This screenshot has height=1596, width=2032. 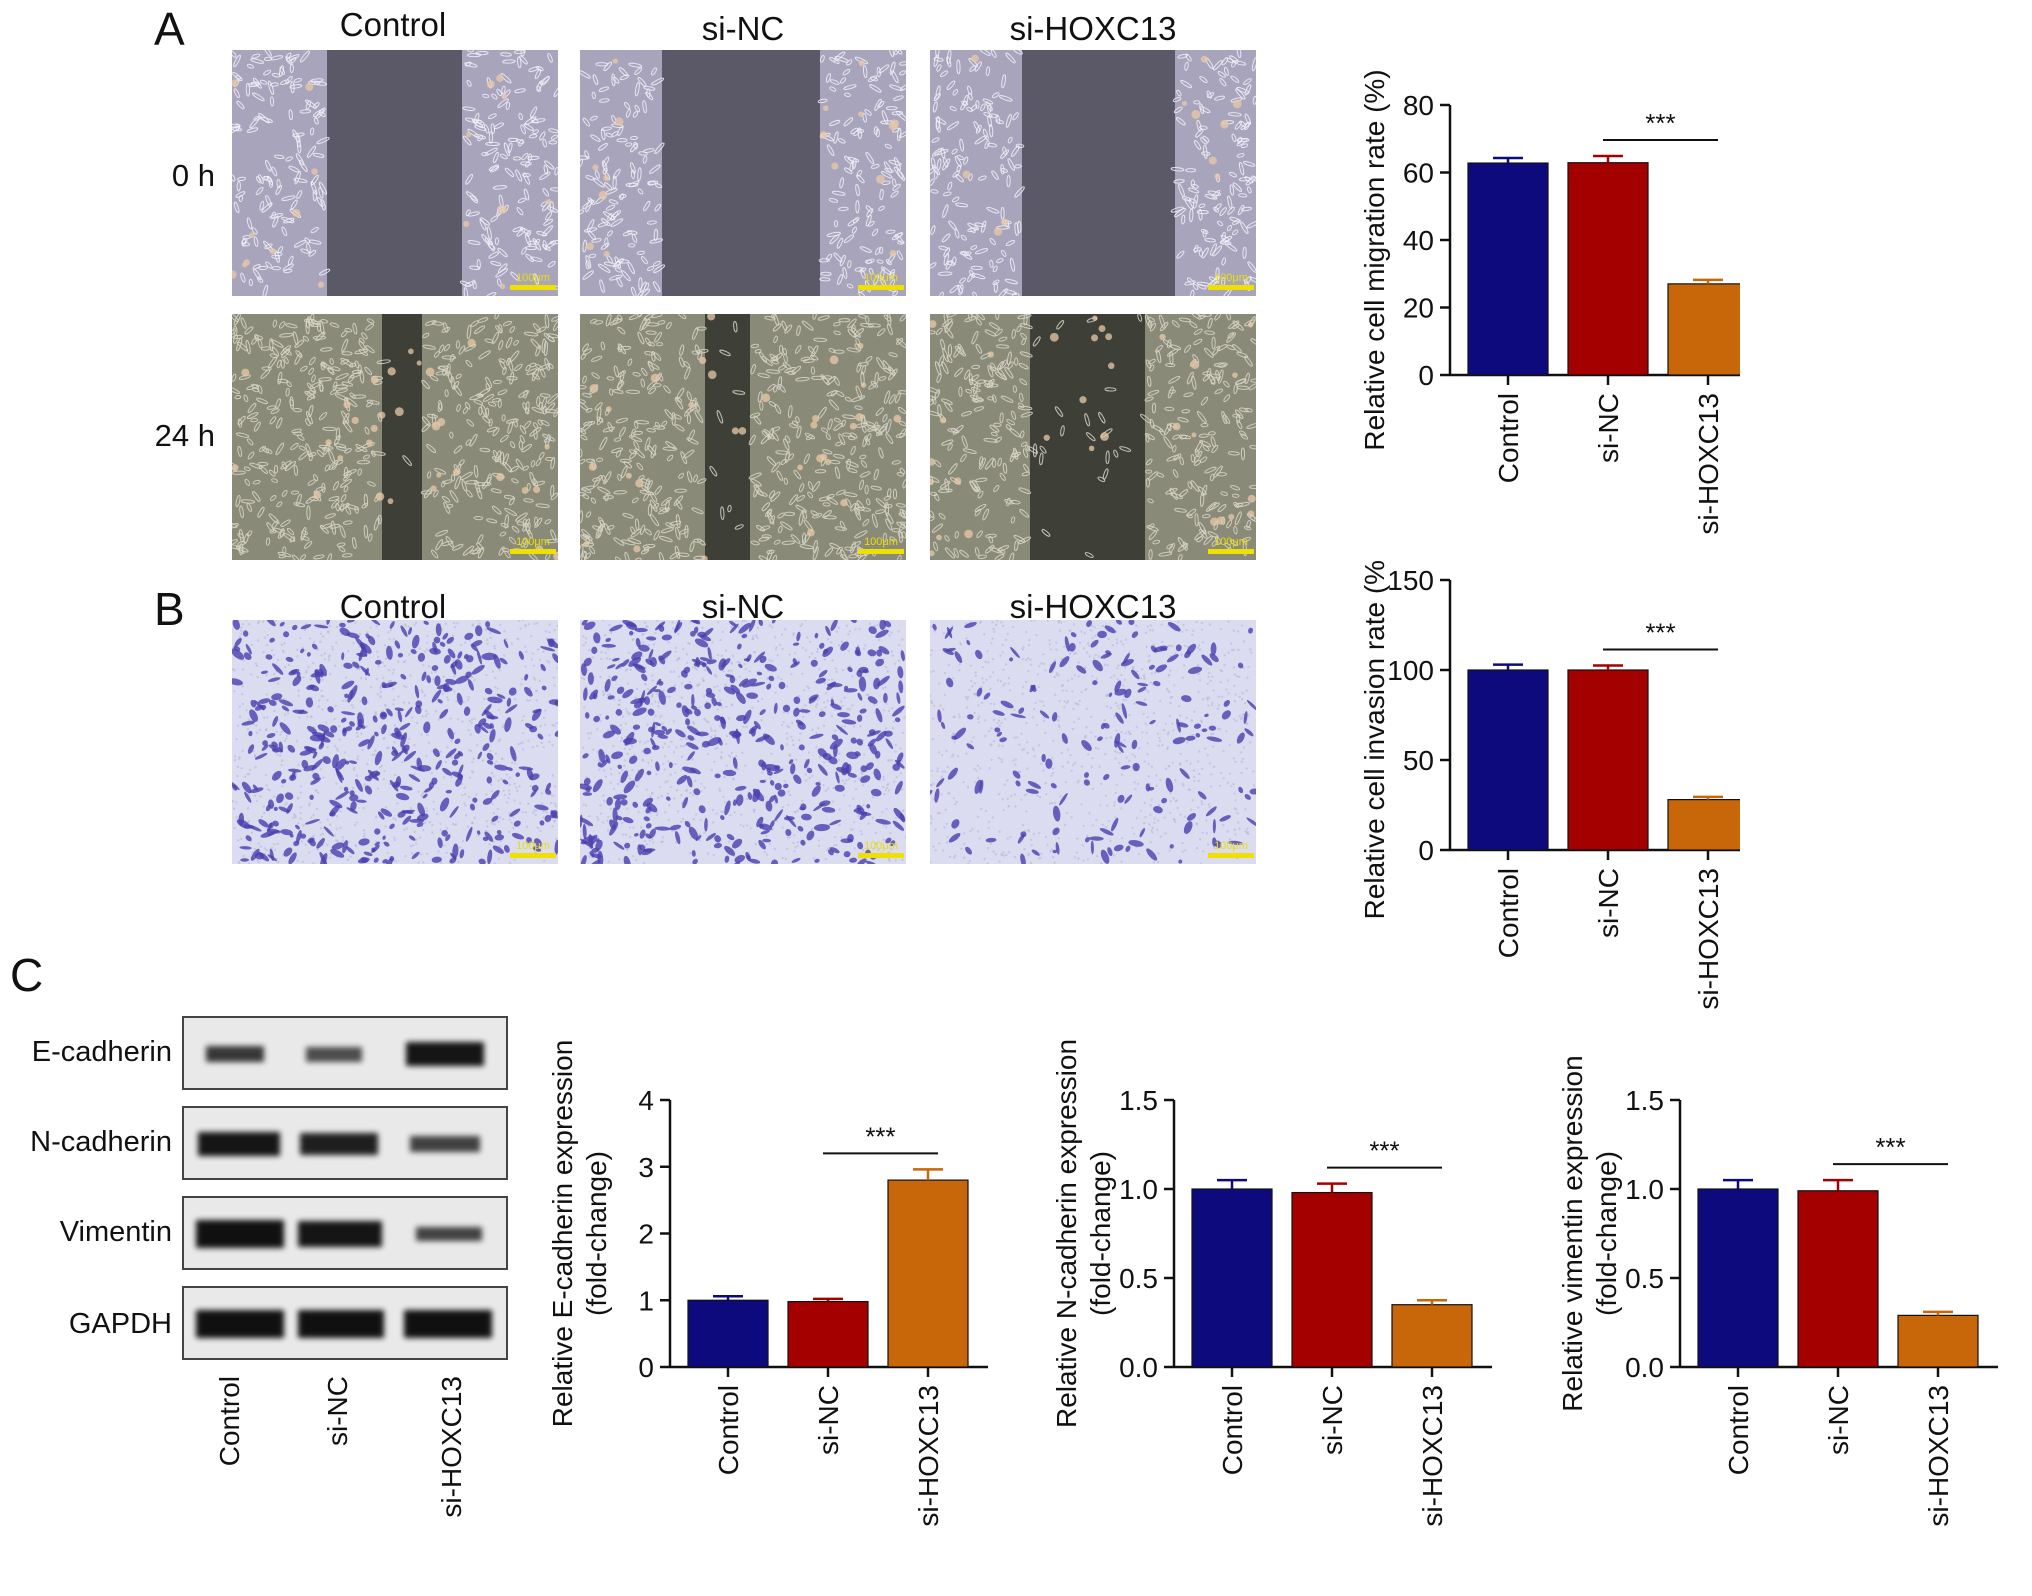 What do you see at coordinates (86, 1324) in the screenshot?
I see `blot-label-gapdh: GAPDH` at bounding box center [86, 1324].